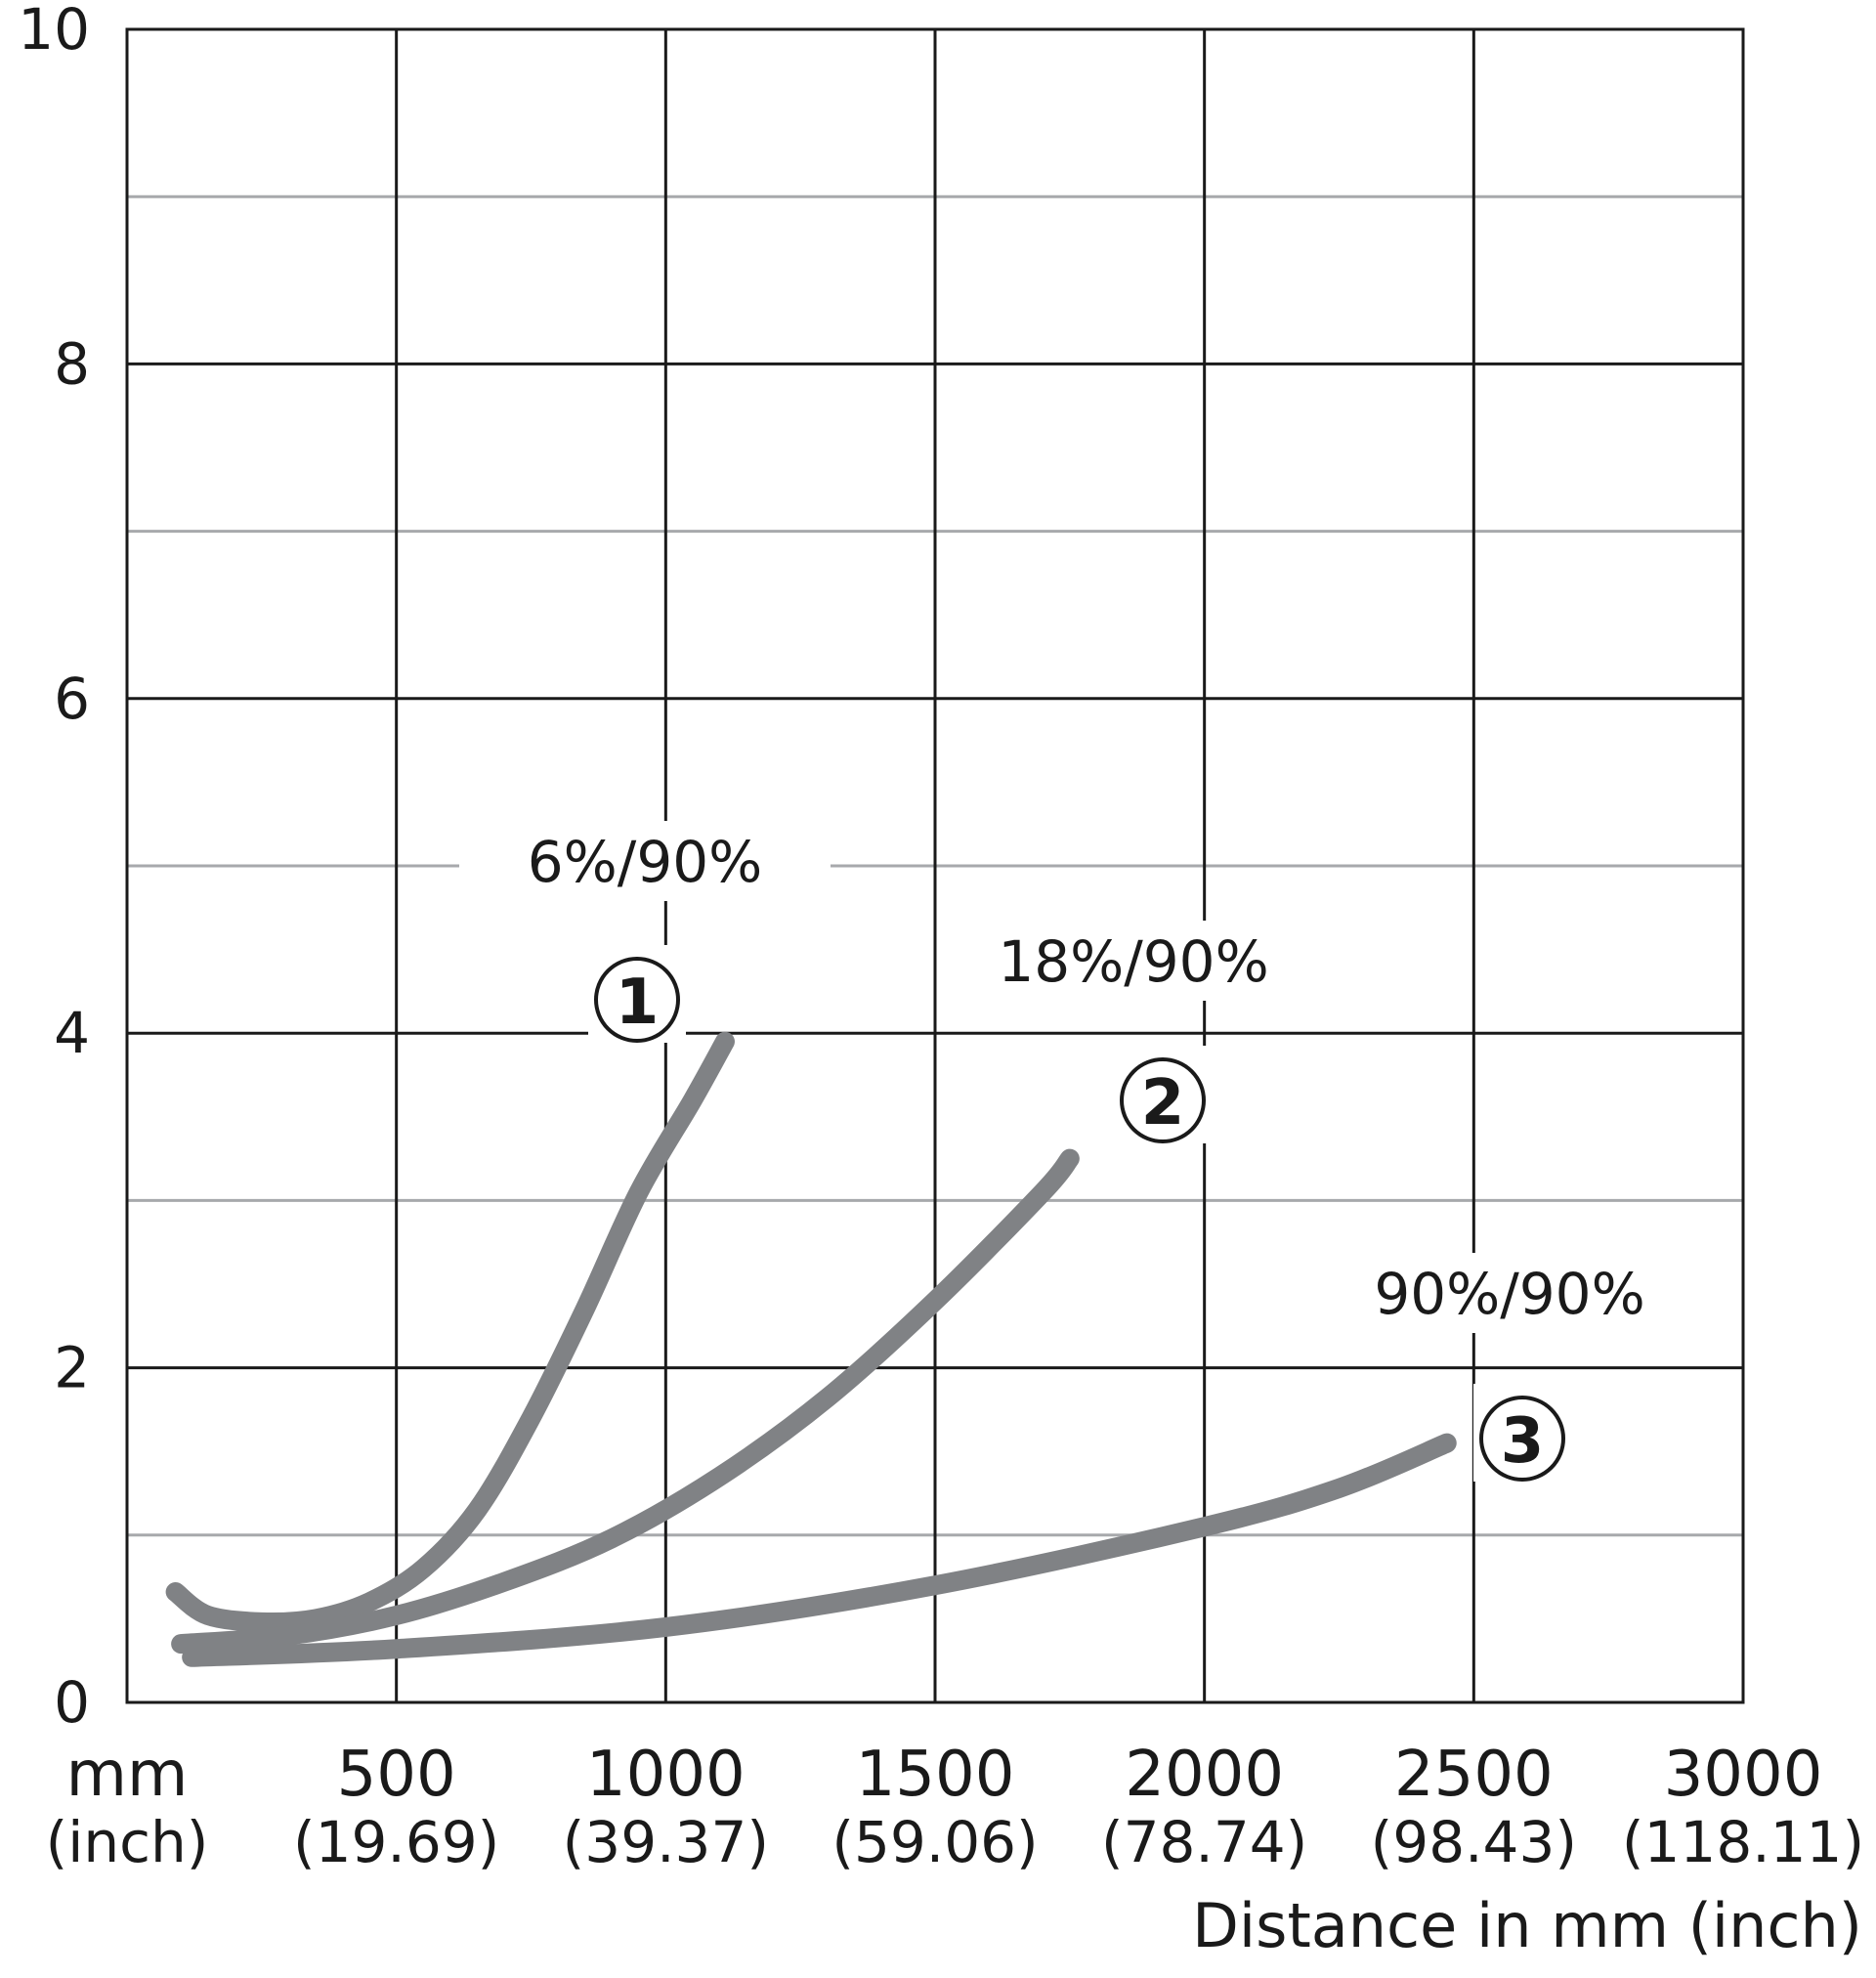  What do you see at coordinates (54, 32) in the screenshot?
I see `y-tick-label: 10` at bounding box center [54, 32].